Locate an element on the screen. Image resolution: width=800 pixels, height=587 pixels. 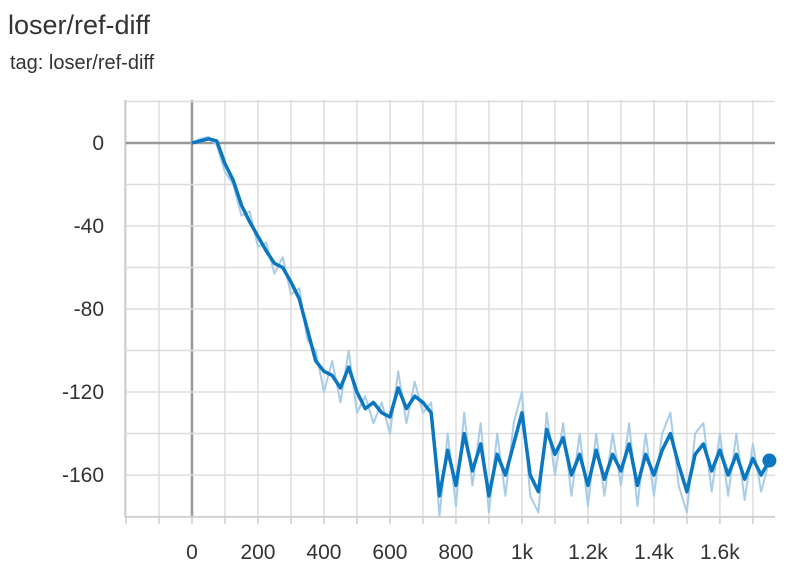
x-tick-label: 400 is located at coordinates (323, 552).